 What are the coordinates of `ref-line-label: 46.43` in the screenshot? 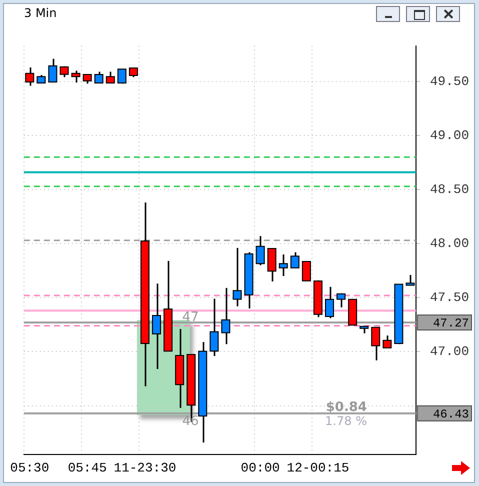 It's located at (450, 414).